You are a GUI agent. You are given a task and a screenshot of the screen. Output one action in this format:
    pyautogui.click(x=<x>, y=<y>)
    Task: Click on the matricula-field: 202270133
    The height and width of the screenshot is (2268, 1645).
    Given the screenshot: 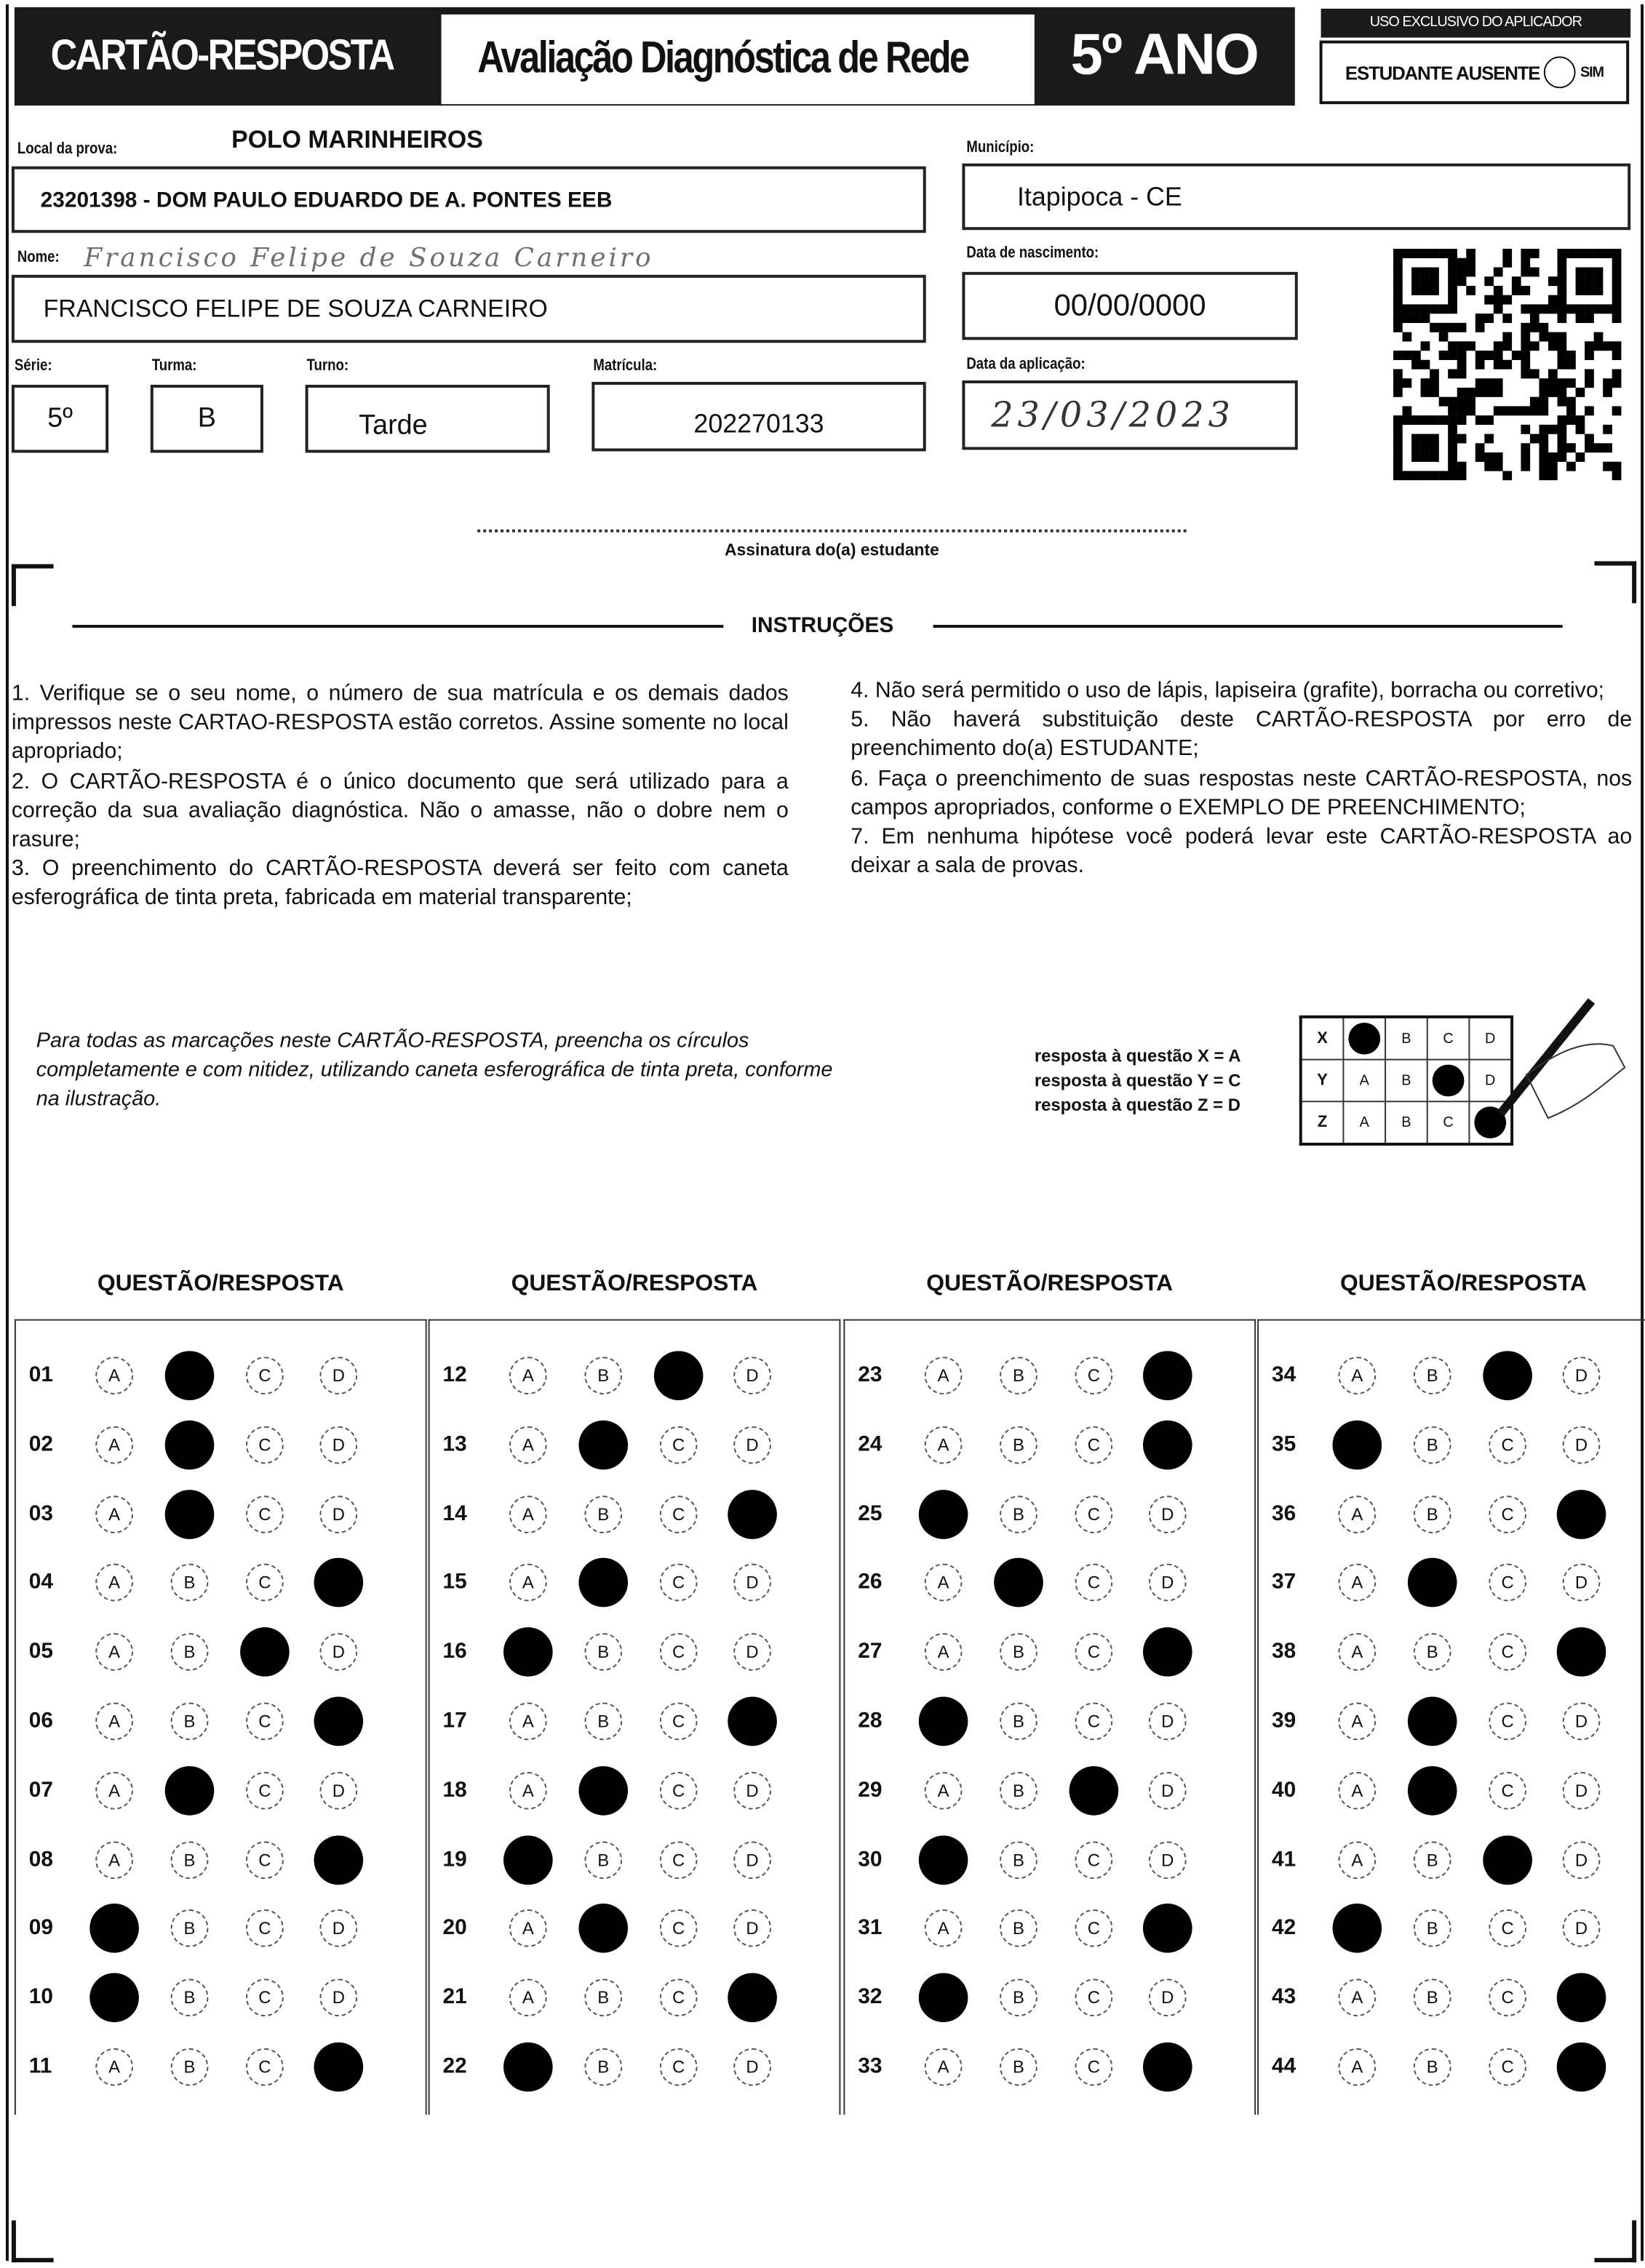 What is the action you would take?
    pyautogui.click(x=759, y=416)
    